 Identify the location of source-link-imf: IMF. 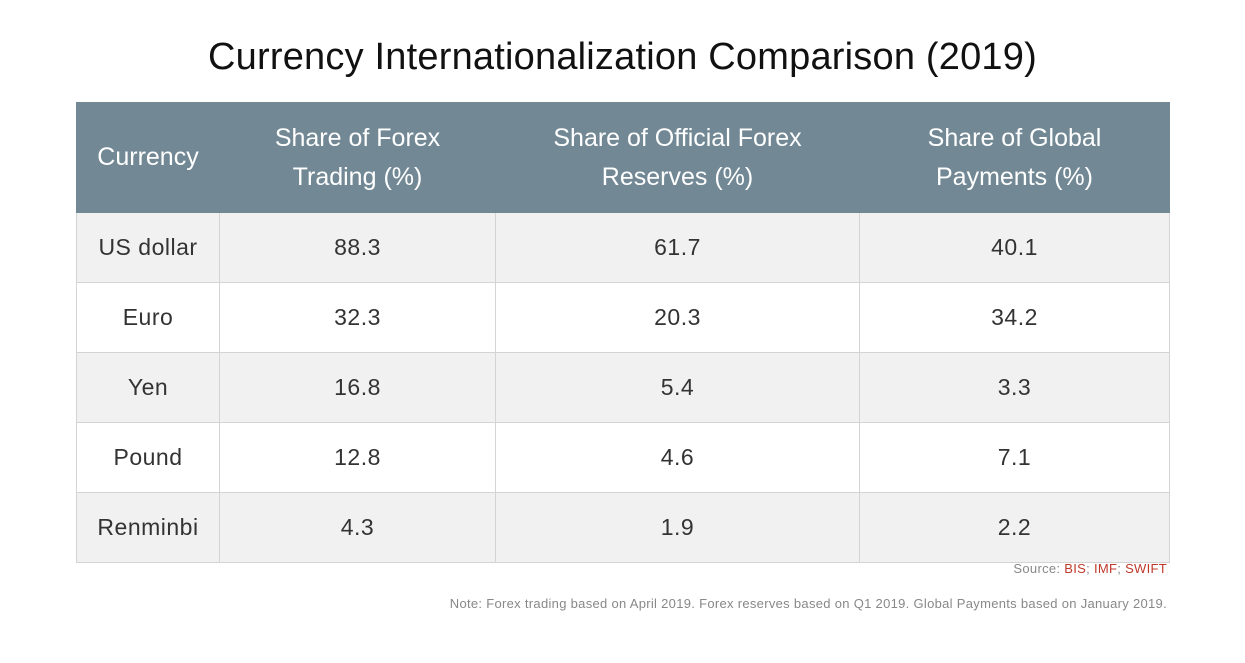
(1105, 568).